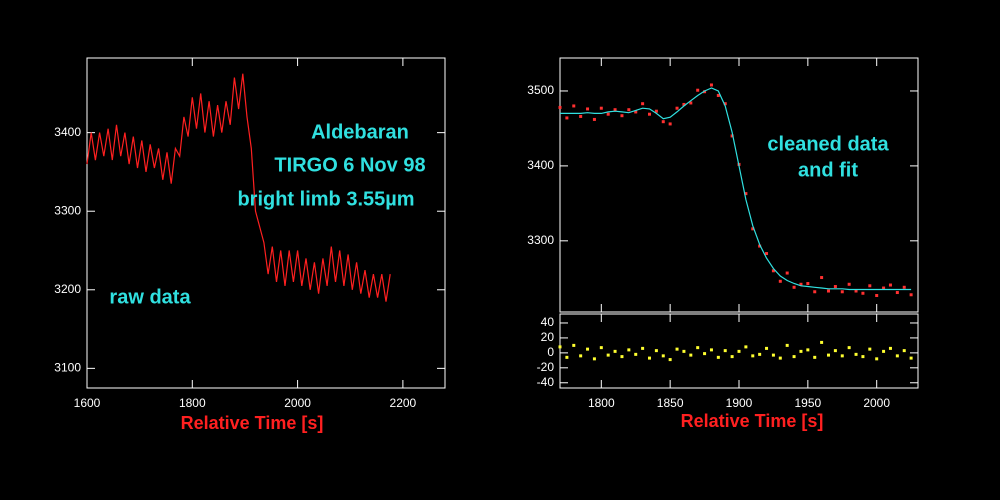  What do you see at coordinates (297, 403) in the screenshot?
I see `x-tick-label: 2000` at bounding box center [297, 403].